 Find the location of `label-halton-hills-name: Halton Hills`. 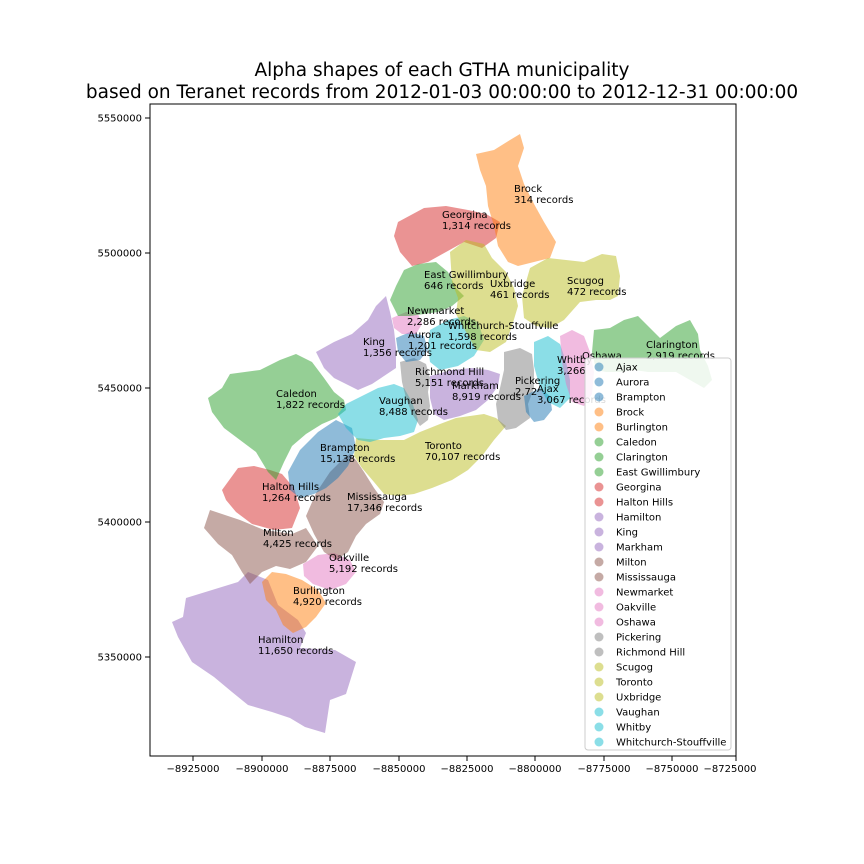

label-halton-hills-name: Halton Hills is located at coordinates (290, 487).